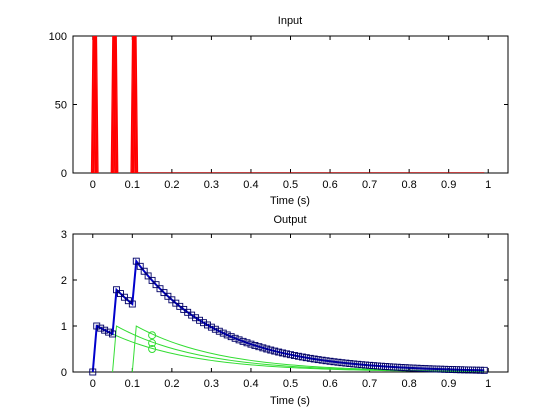  I want to click on input-ytick-label: 100, so click(58, 37).